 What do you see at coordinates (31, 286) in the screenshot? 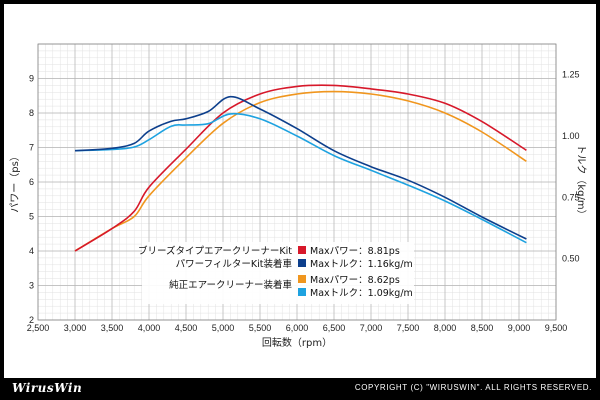
I see `y-left-tick-label: 3` at bounding box center [31, 286].